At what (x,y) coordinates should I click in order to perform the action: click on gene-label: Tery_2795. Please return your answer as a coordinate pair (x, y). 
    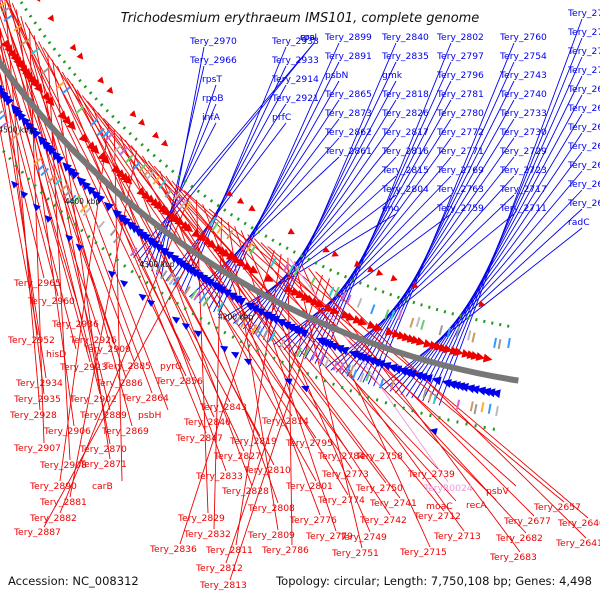
    Looking at the image, I should click on (309, 443).